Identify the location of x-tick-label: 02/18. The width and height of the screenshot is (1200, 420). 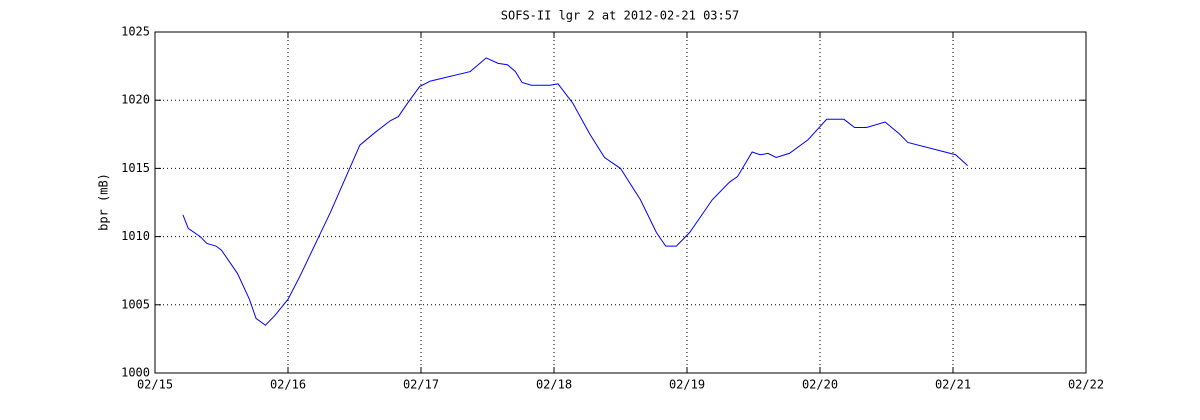
(554, 385).